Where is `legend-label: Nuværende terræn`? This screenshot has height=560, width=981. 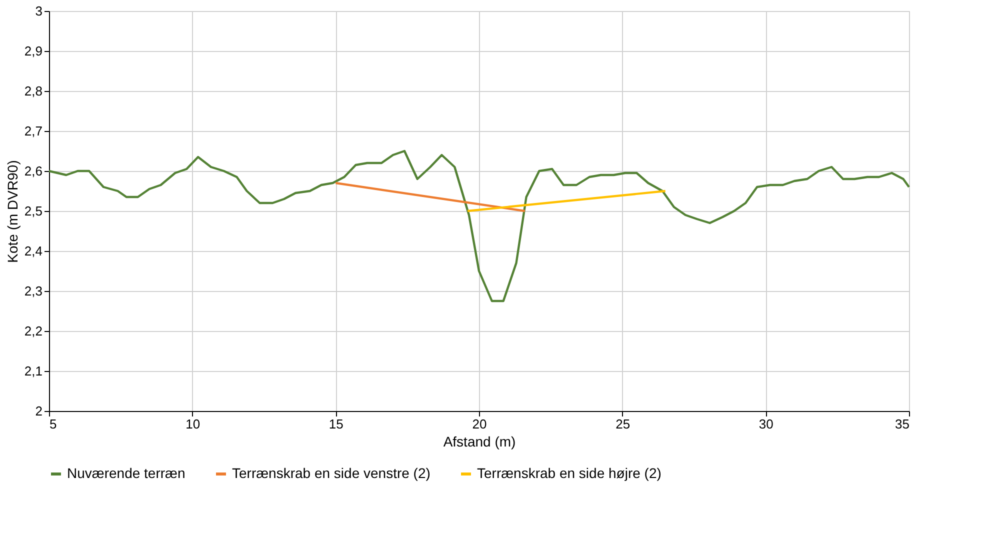 legend-label: Nuværende terræn is located at coordinates (126, 473).